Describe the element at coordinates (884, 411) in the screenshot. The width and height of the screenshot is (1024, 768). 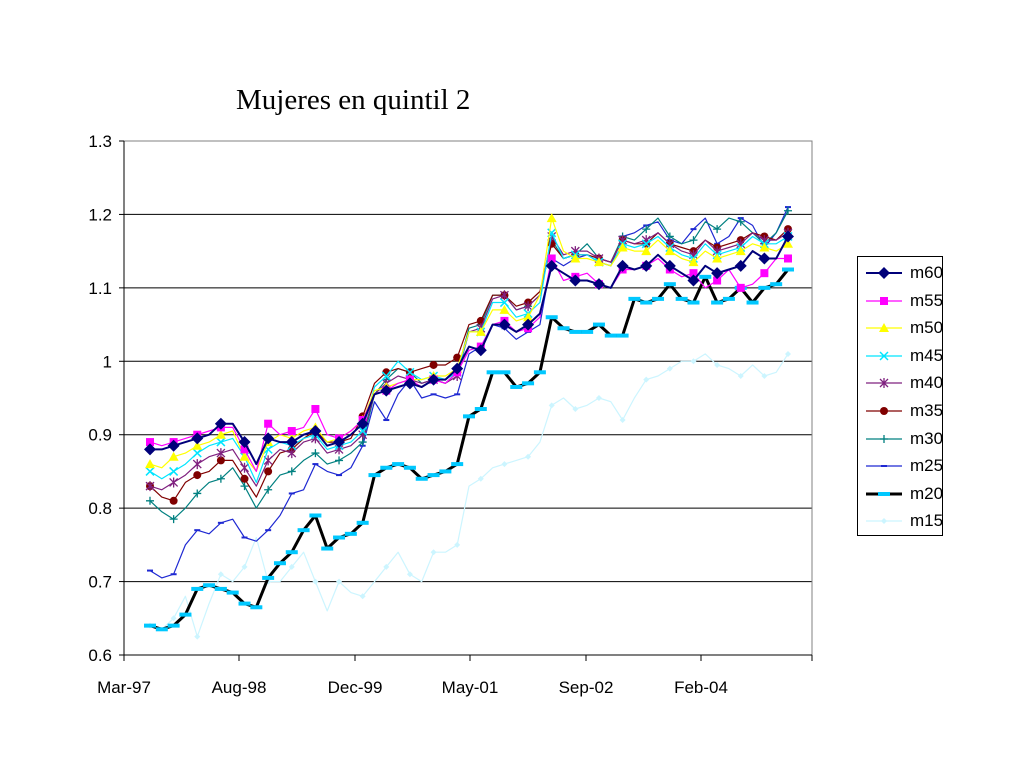
I see `legend-marker-m35` at that location.